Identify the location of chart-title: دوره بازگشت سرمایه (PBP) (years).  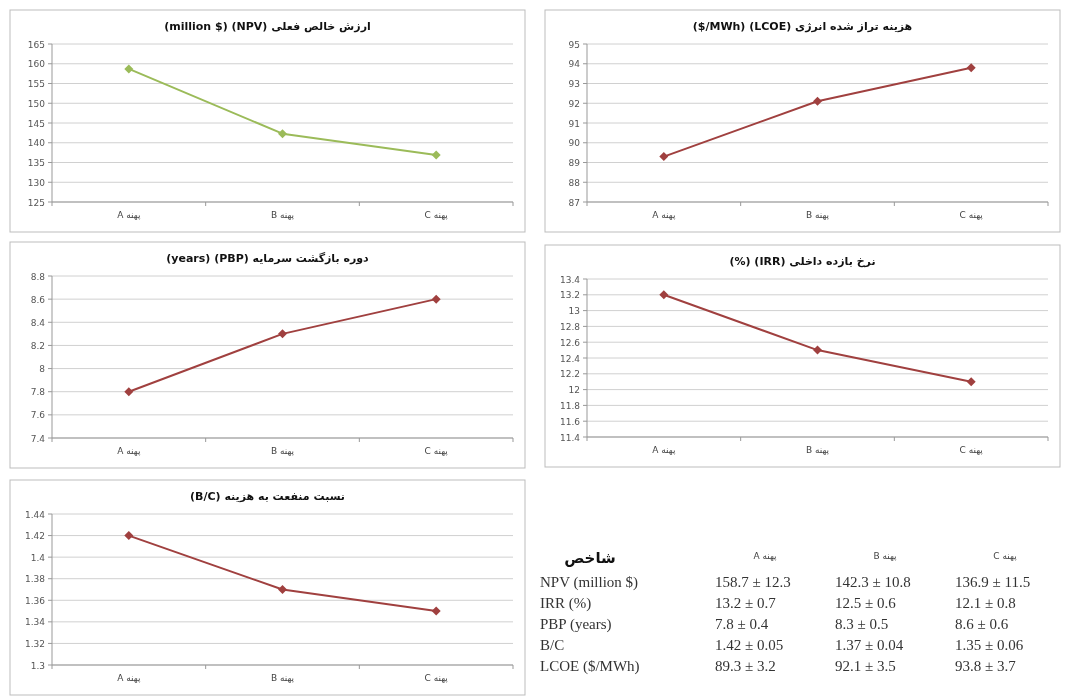
(268, 258).